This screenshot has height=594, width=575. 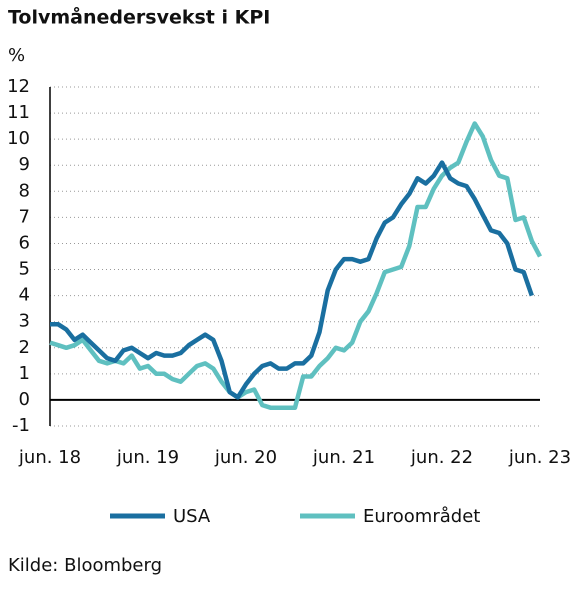 I want to click on source: Kilde: Bloomberg, so click(x=85, y=565).